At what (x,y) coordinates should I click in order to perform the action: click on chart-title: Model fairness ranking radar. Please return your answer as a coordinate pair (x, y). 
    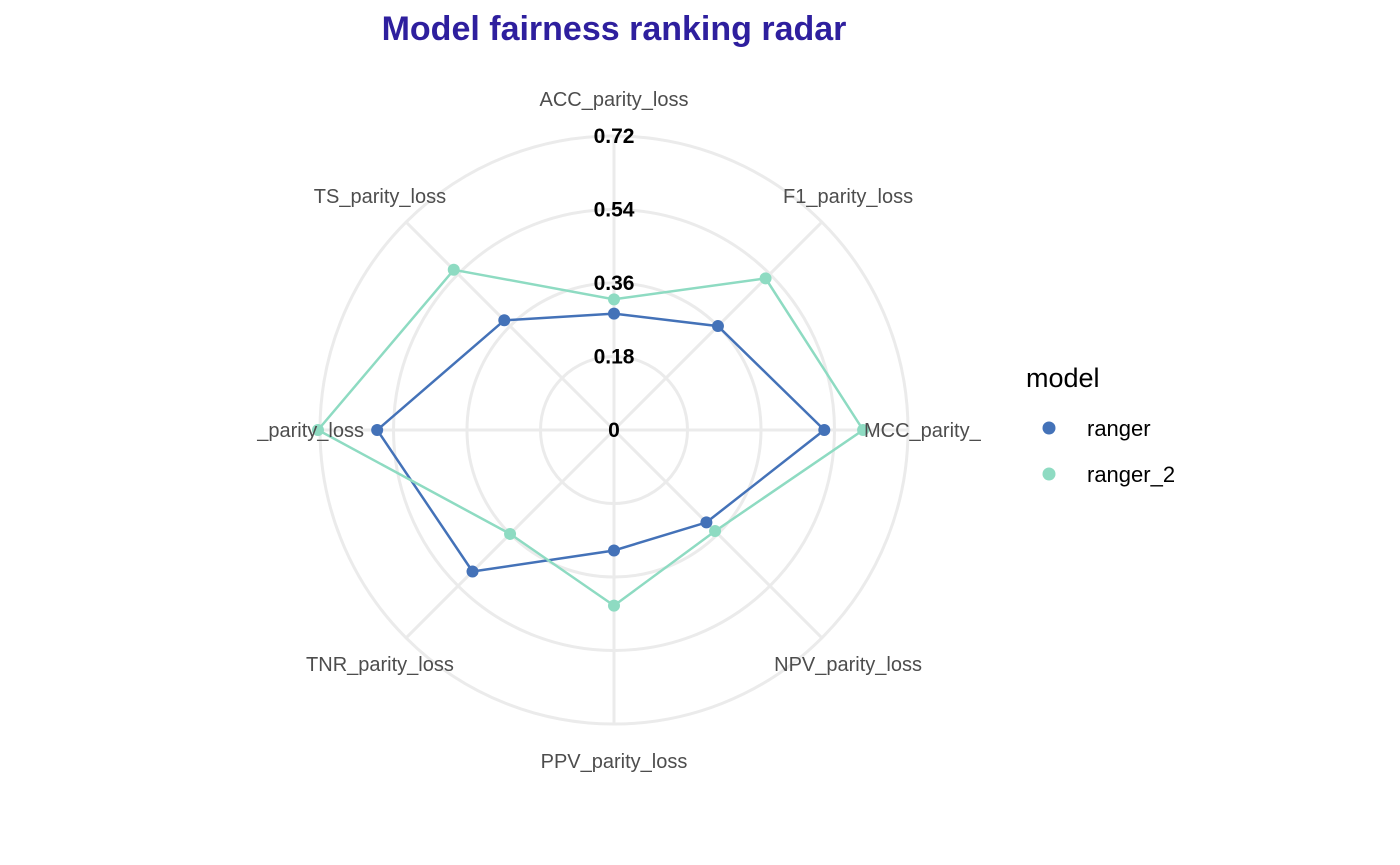
    Looking at the image, I should click on (614, 29).